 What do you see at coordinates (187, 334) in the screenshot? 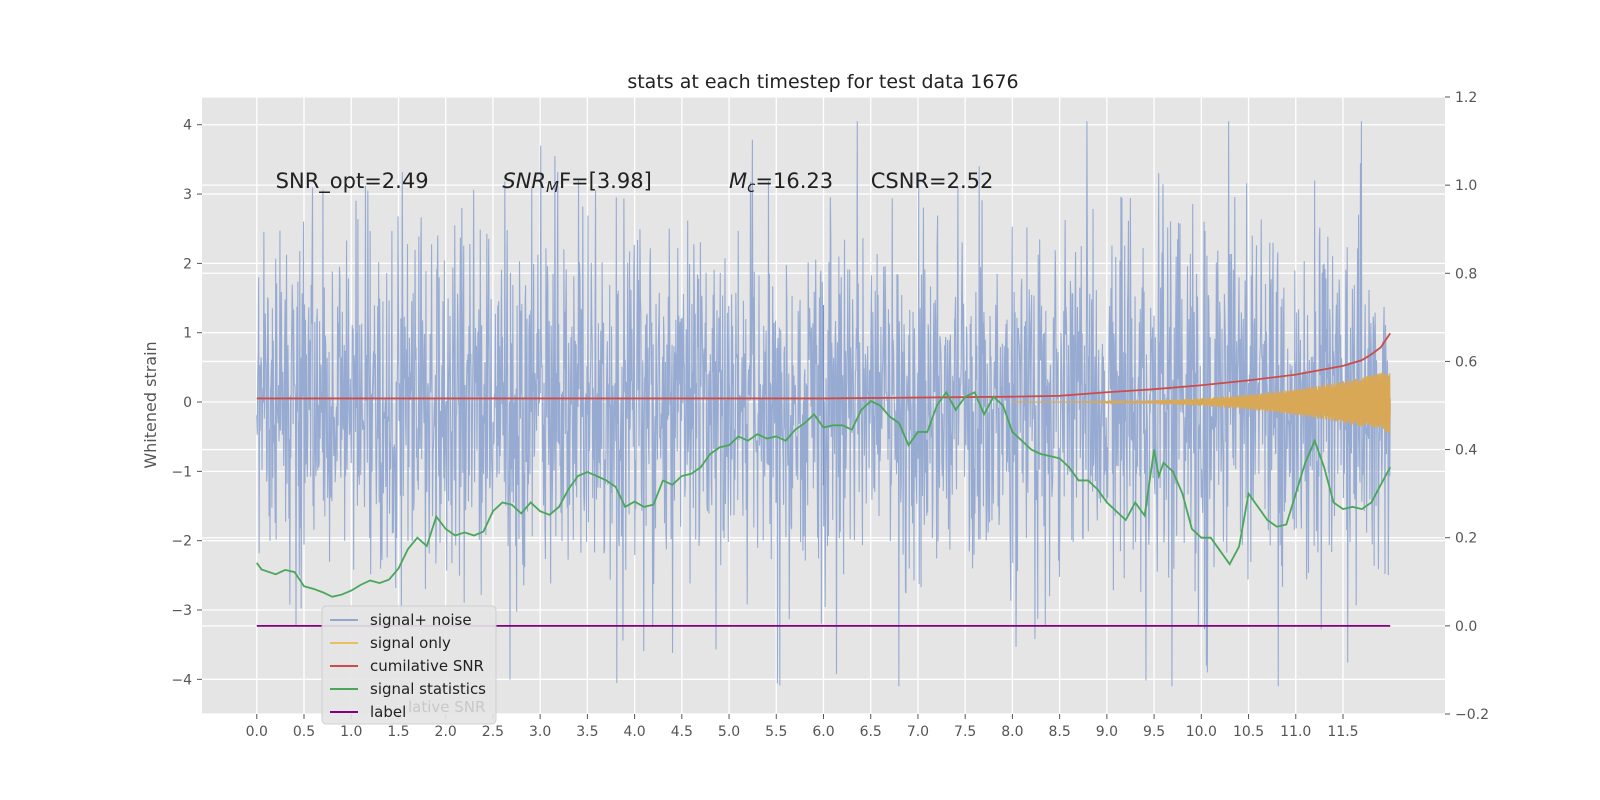
I see `y-tick-label: 1` at bounding box center [187, 334].